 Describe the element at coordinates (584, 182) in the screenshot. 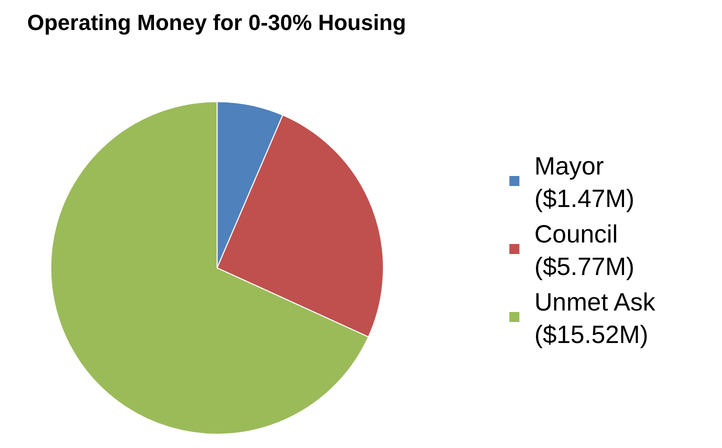

I see `legend-label: Mayor ($1.47M)` at that location.